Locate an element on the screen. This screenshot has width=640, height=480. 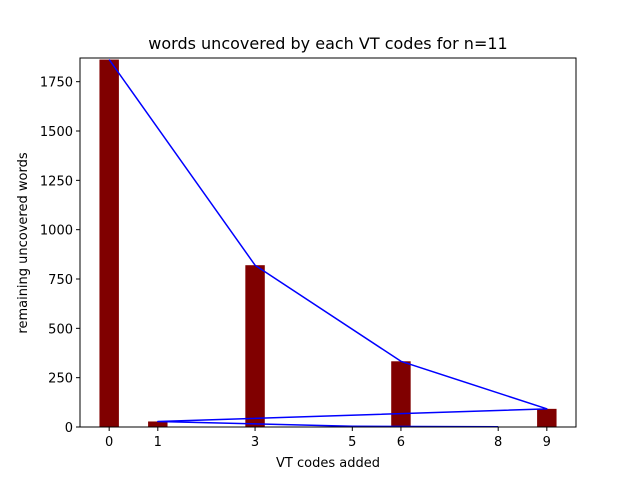
y-tick-label: 1500 is located at coordinates (56, 132).